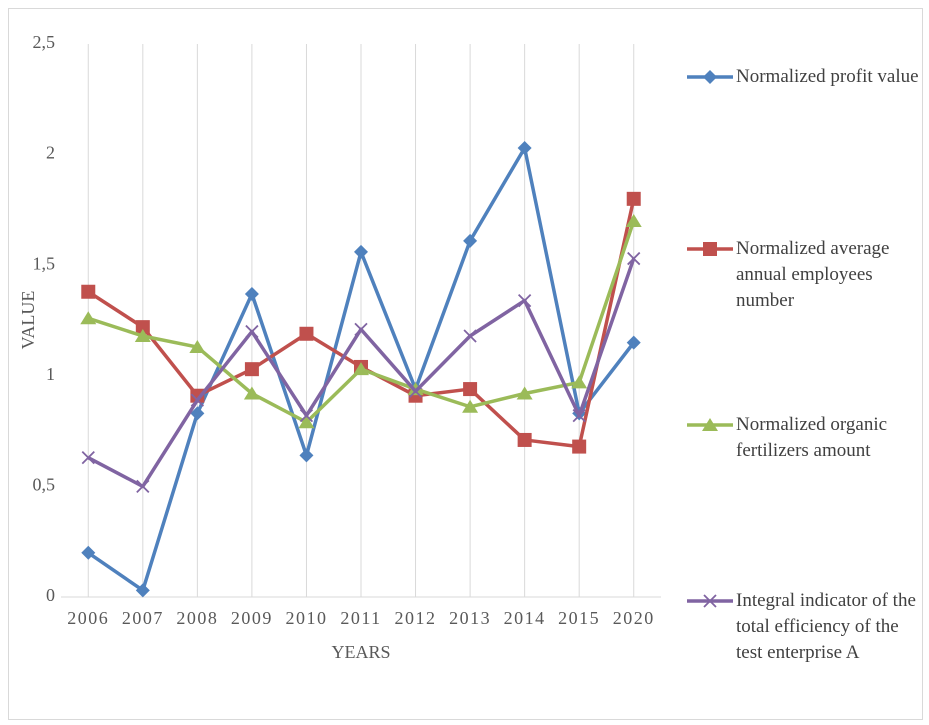  Describe the element at coordinates (50, 374) in the screenshot. I see `y-tick-label: 1` at that location.